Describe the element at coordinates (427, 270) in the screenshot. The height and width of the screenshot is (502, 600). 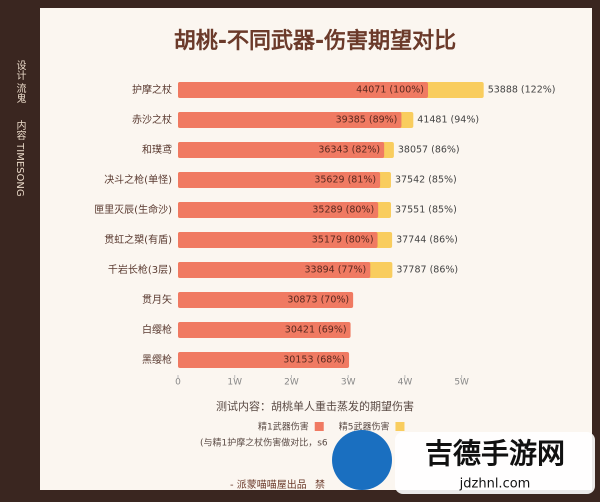
I see `value-label: 37787 (86%)` at that location.